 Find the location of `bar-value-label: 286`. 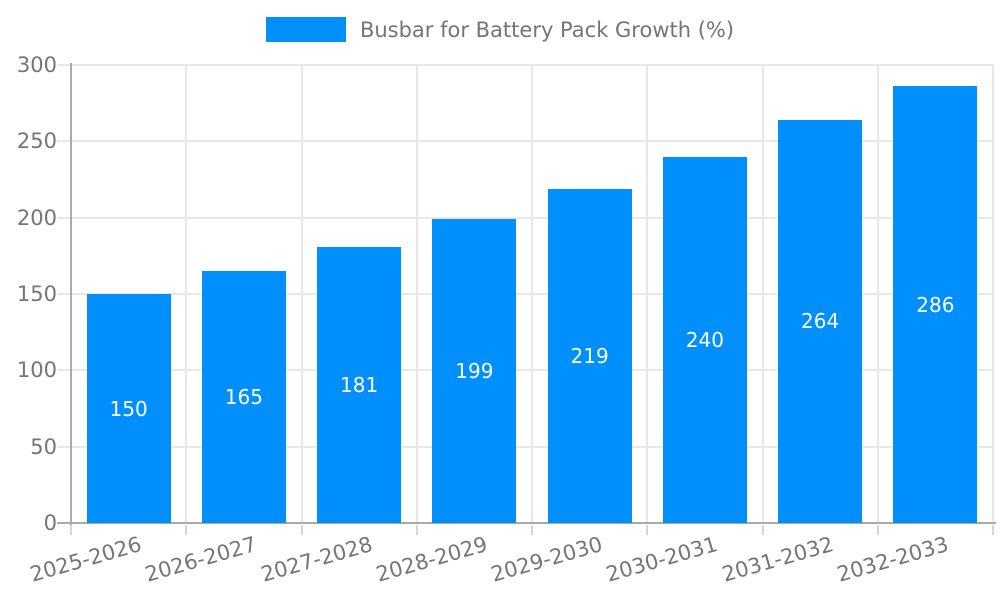

bar-value-label: 286 is located at coordinates (935, 304).